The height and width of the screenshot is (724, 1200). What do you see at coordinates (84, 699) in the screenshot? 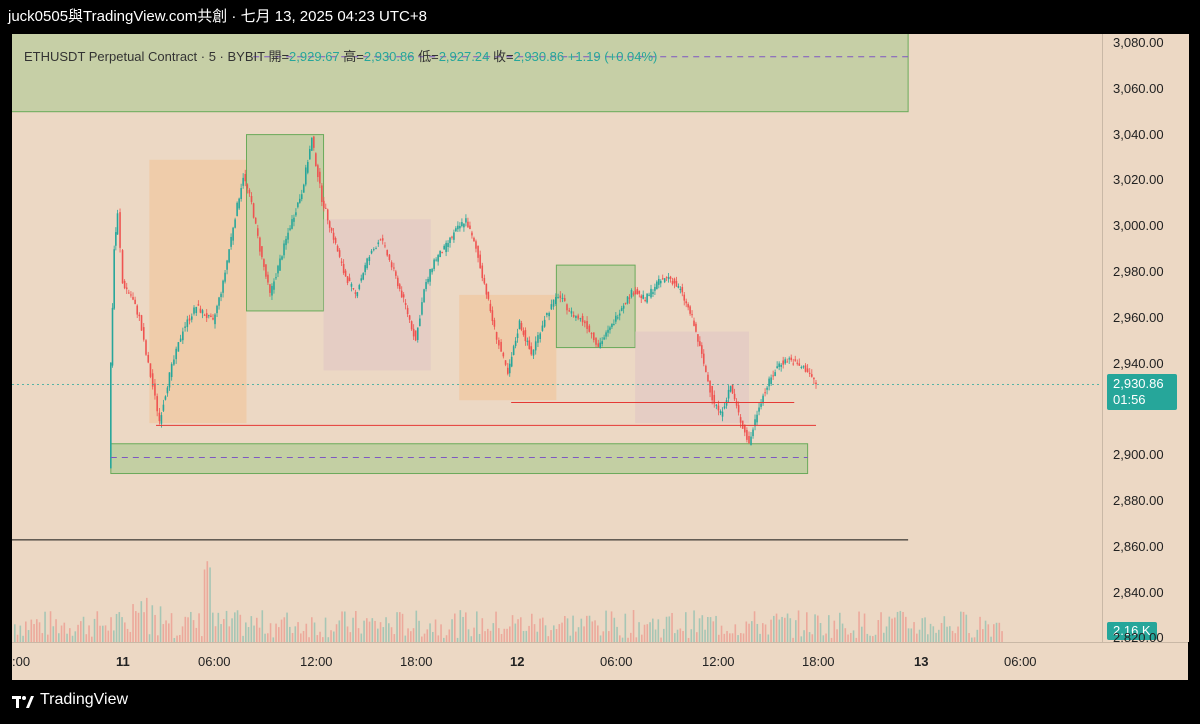
I see `footer-brand: TradingView` at bounding box center [84, 699].